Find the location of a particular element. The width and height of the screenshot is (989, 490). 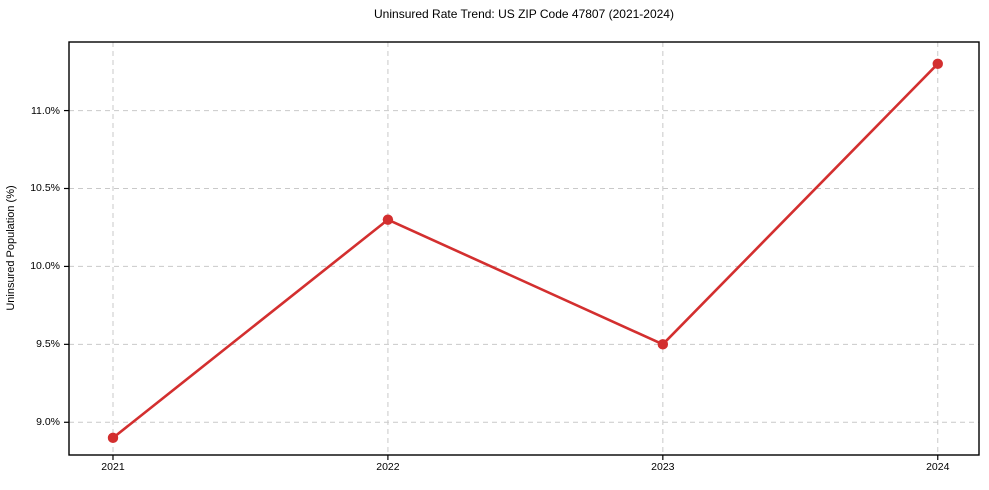

y-tick-label: 9.5% is located at coordinates (48, 344).